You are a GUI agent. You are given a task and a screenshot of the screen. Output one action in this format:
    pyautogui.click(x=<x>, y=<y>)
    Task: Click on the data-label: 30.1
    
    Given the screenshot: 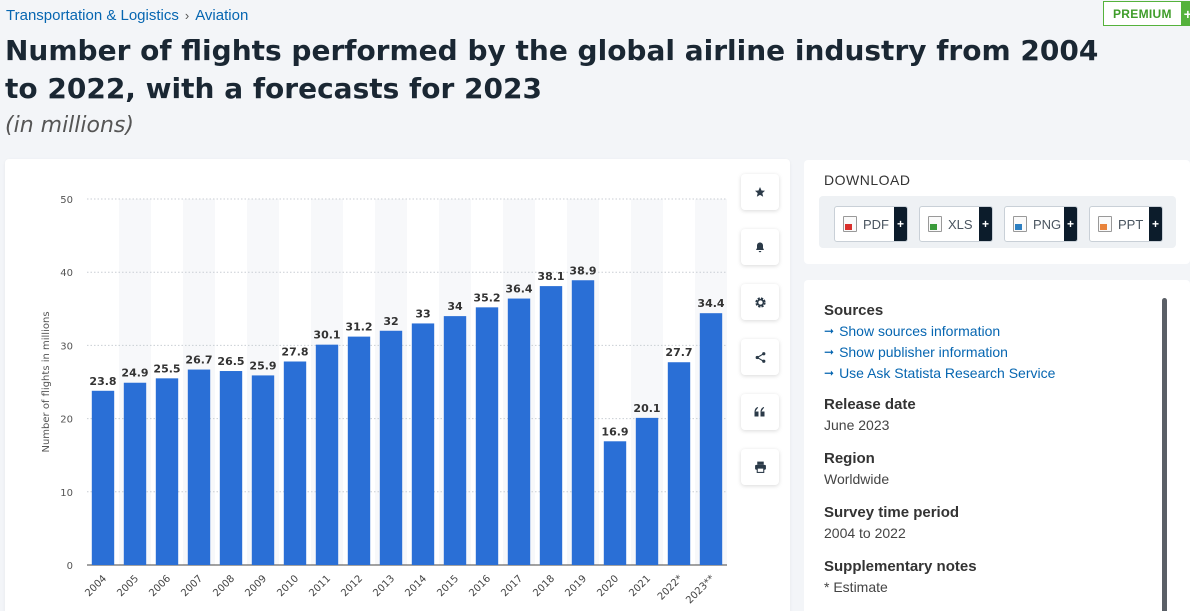 What is the action you would take?
    pyautogui.click(x=326, y=335)
    